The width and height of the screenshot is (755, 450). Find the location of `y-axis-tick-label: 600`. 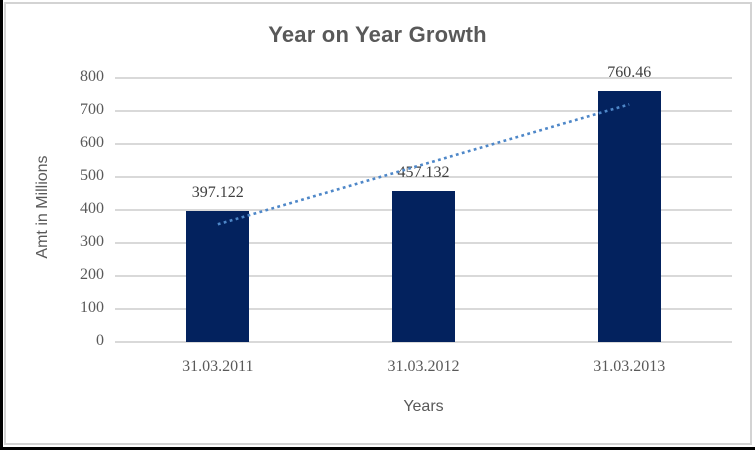

y-axis-tick-label: 600 is located at coordinates (92, 142).